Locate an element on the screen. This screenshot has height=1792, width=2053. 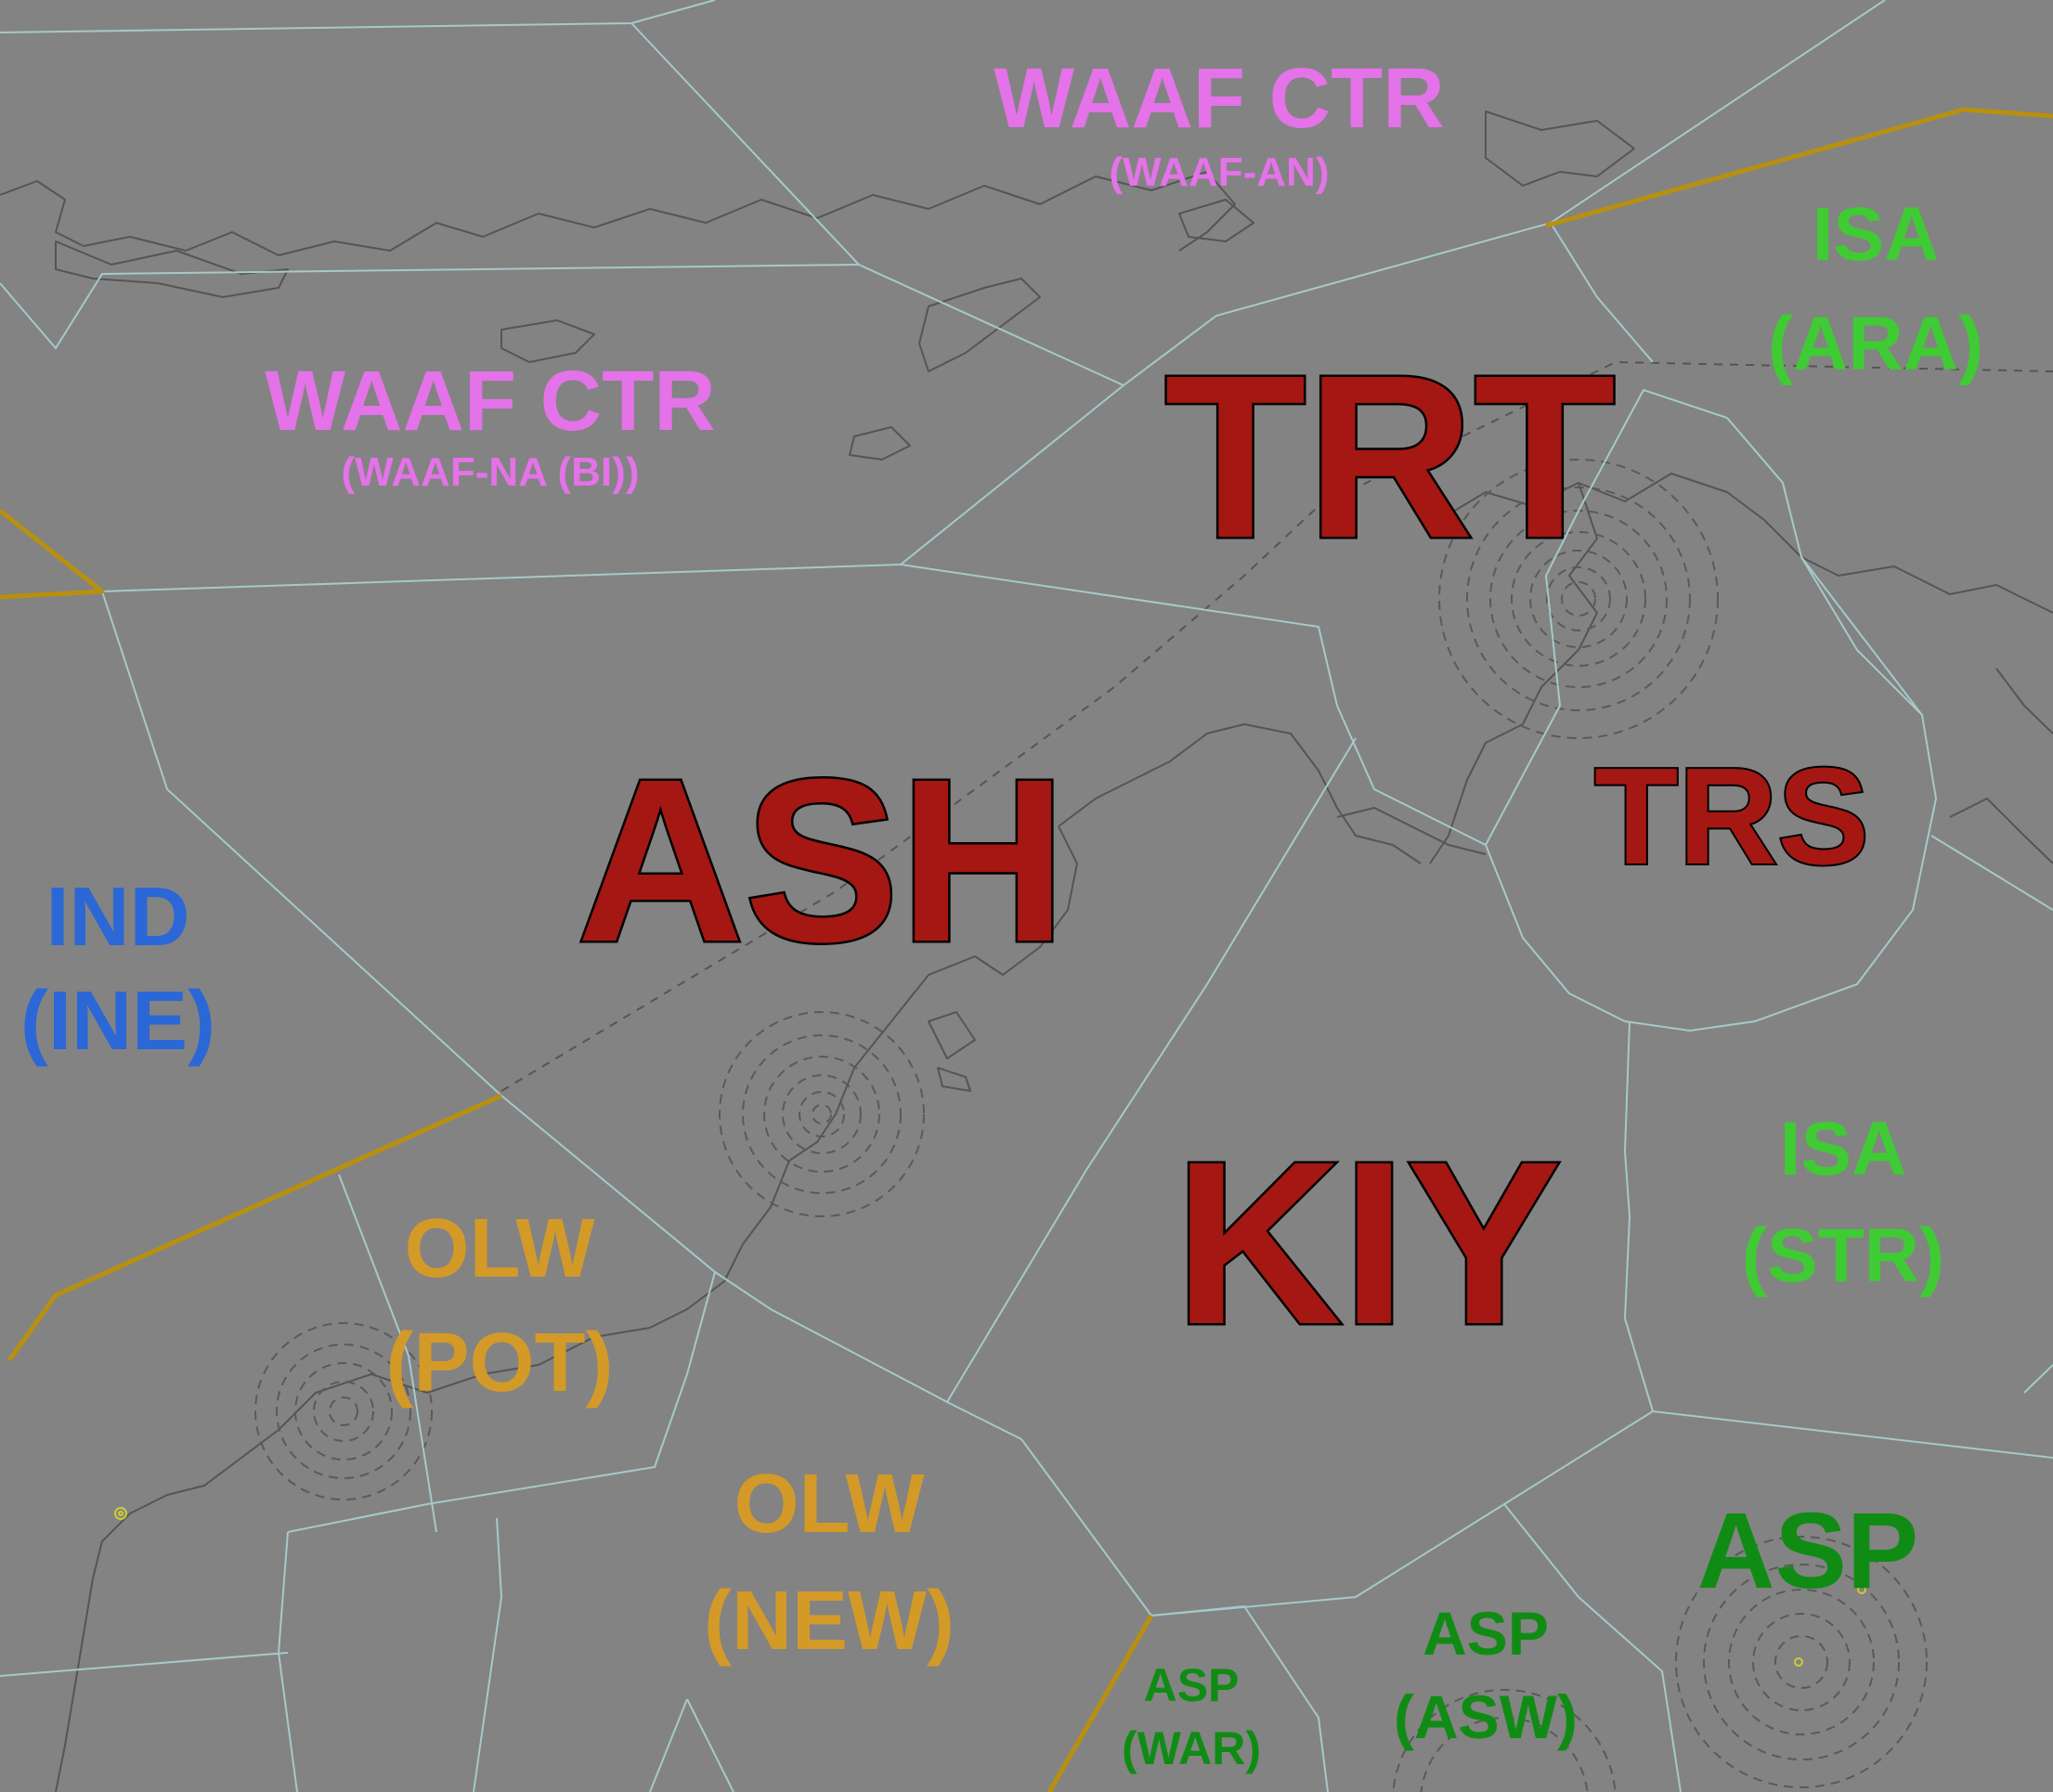
coastline-east-edge is located at coordinates (2001, 766).